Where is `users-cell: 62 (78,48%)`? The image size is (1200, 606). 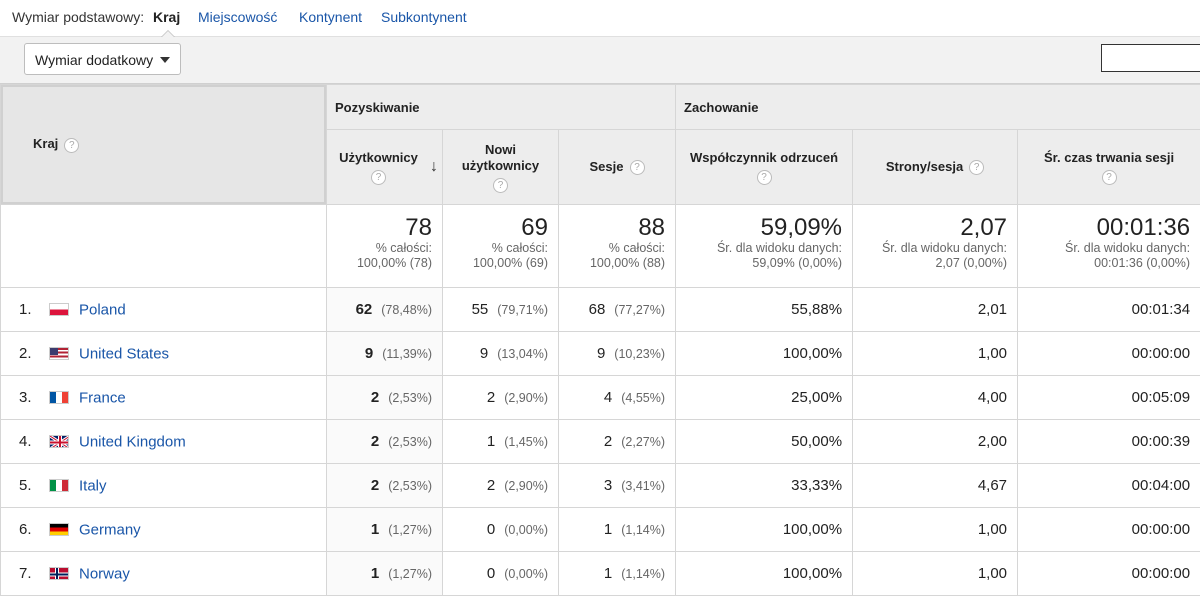 users-cell: 62 (78,48%) is located at coordinates (384, 309).